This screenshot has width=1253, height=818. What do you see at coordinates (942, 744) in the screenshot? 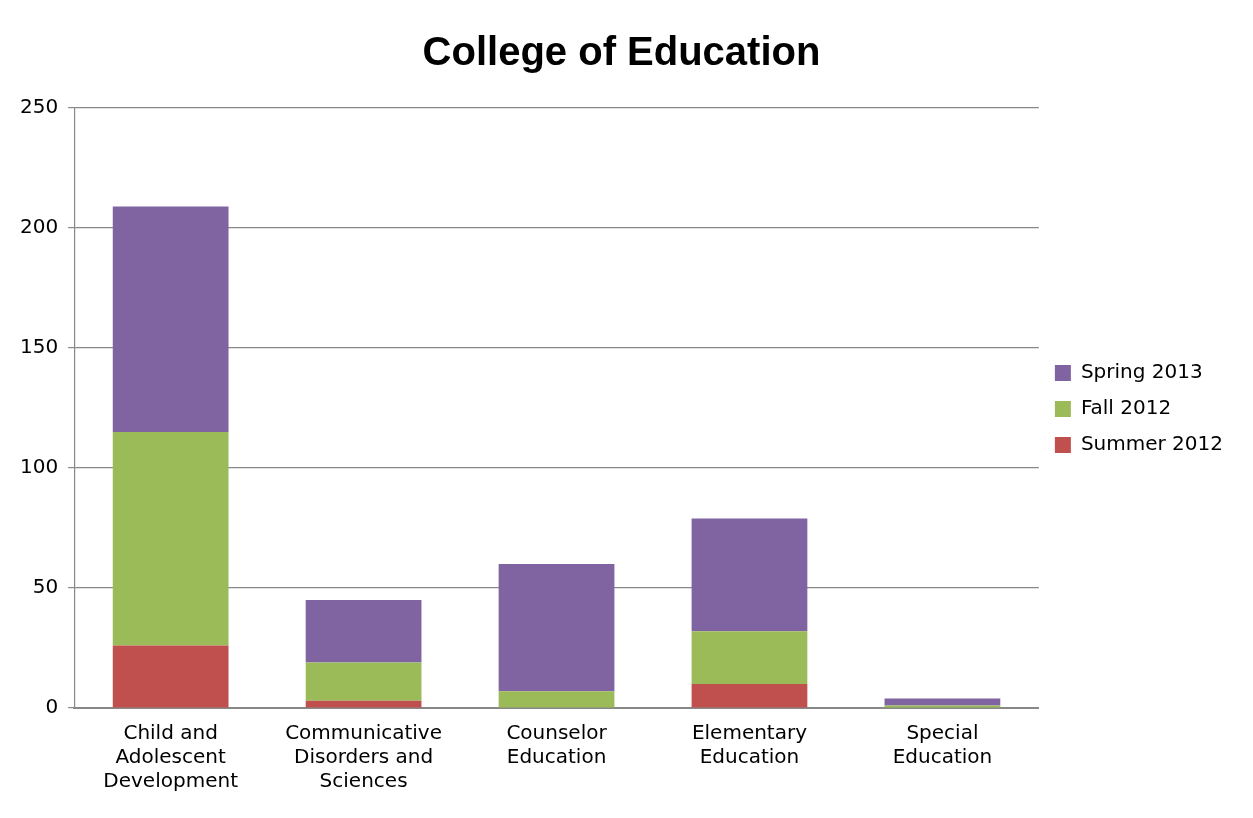
I see `x-tick-label: Special Education` at bounding box center [942, 744].